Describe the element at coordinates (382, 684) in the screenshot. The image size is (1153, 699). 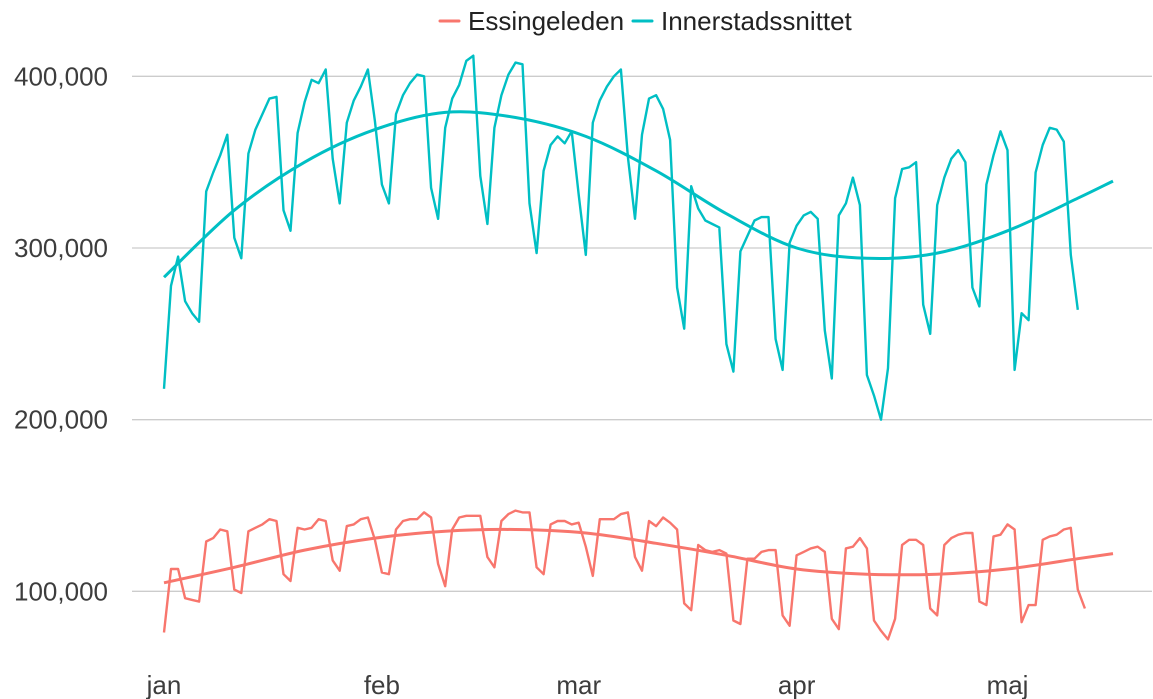
I see `x-tick-label: feb` at that location.